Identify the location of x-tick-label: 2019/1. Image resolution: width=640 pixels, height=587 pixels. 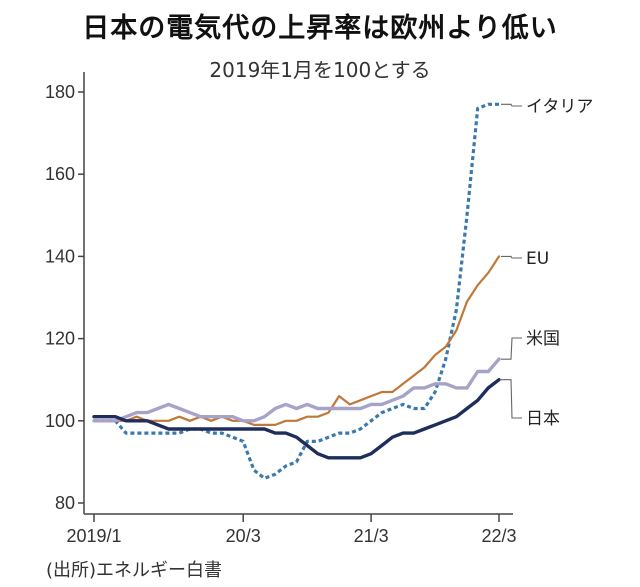
(93, 536).